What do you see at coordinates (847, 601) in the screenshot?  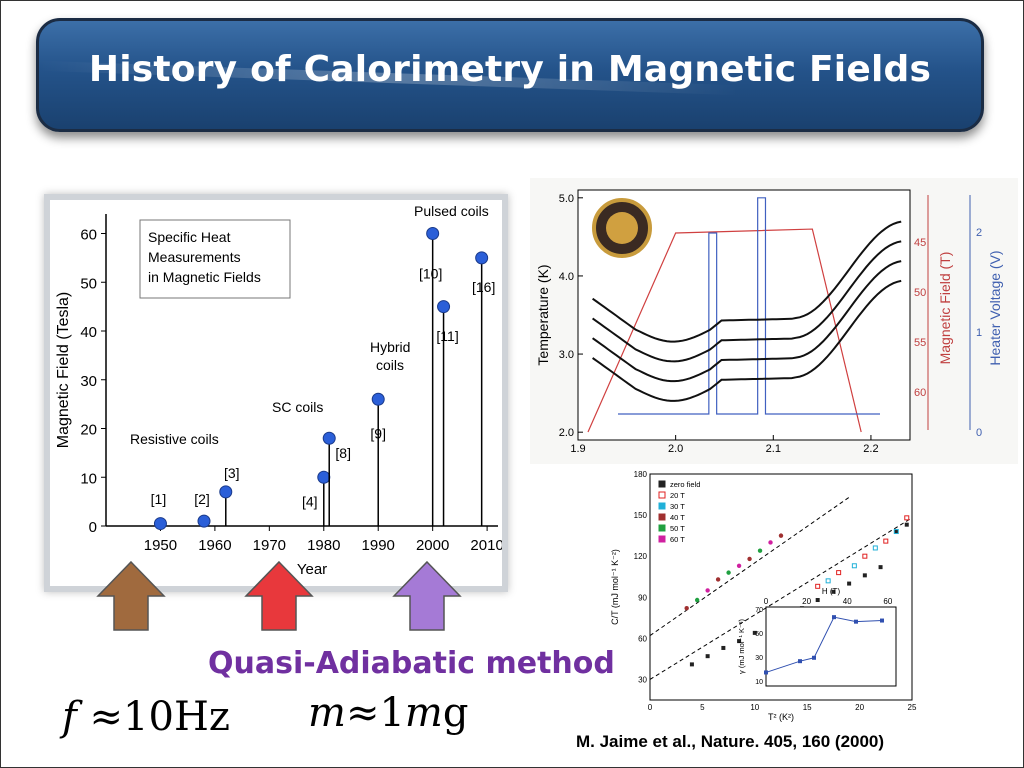 I see `inset-x-tick-label: 40` at bounding box center [847, 601].